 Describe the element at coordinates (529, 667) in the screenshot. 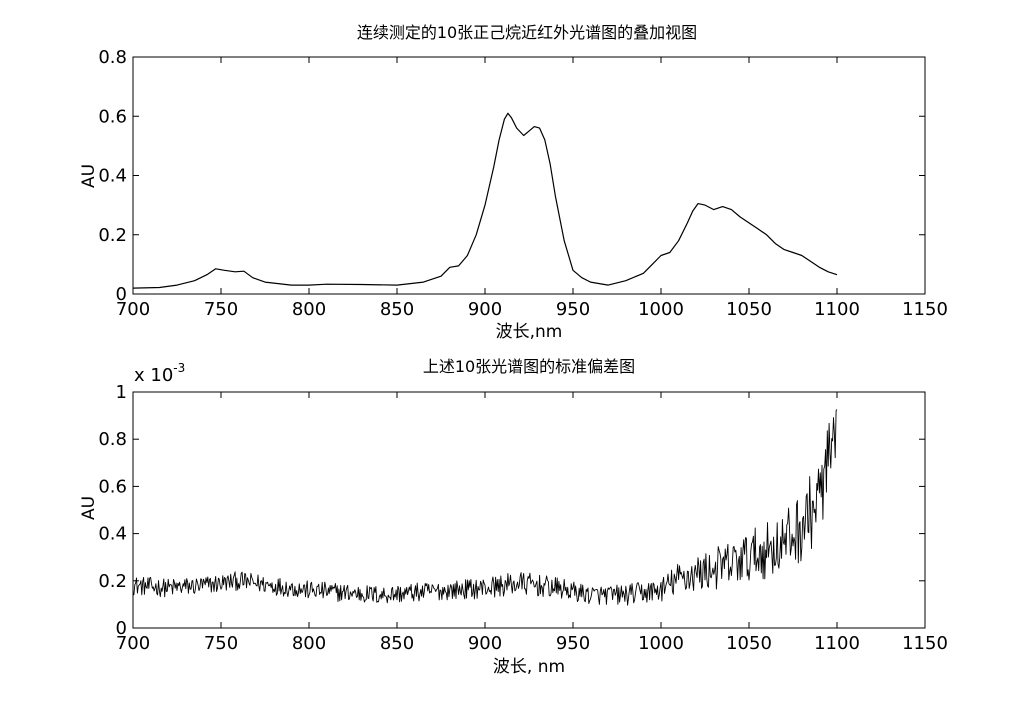

I see `x-axis-label: 波长, nm` at that location.